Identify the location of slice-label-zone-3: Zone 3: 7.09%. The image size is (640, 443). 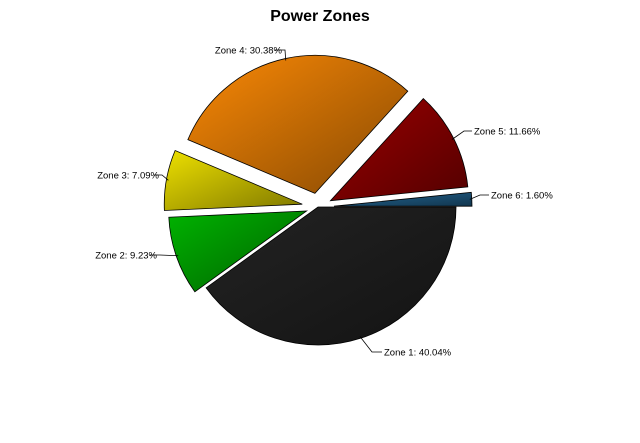
(128, 176).